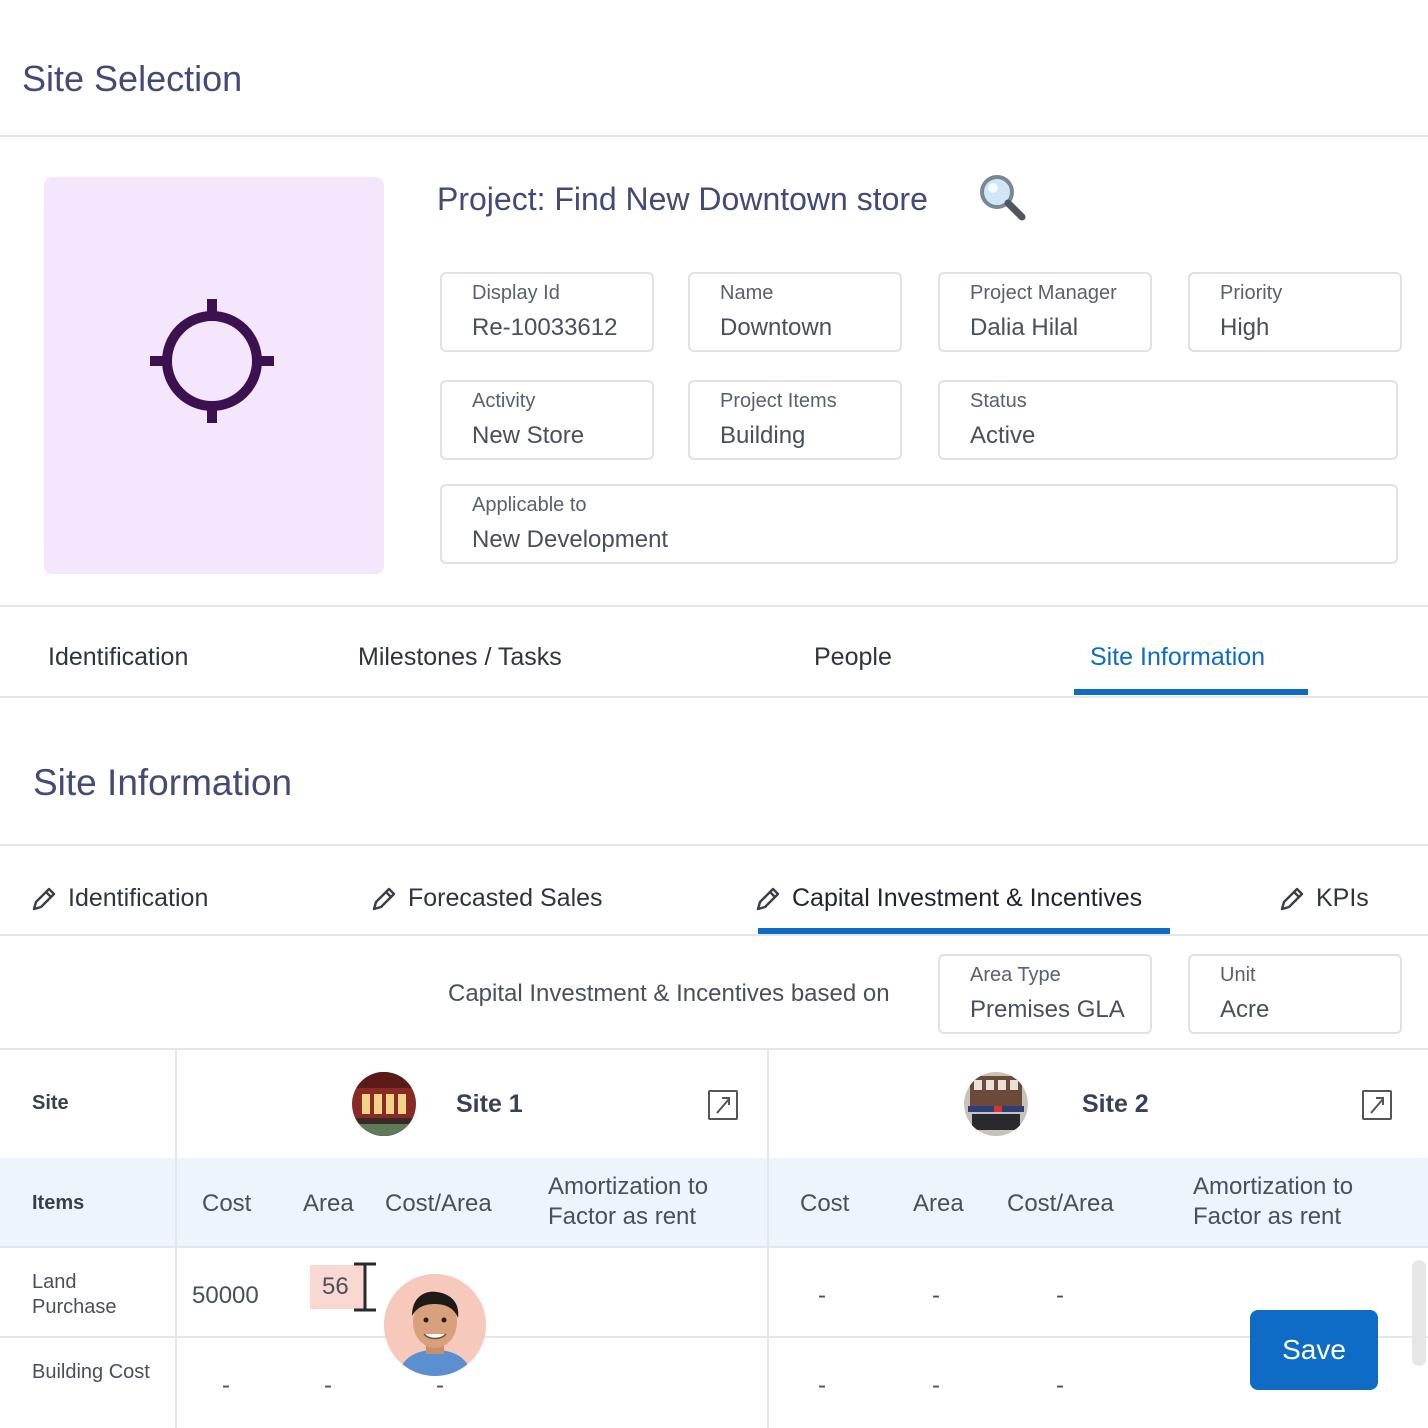  What do you see at coordinates (996, 1104) in the screenshot?
I see `site-2-photo` at bounding box center [996, 1104].